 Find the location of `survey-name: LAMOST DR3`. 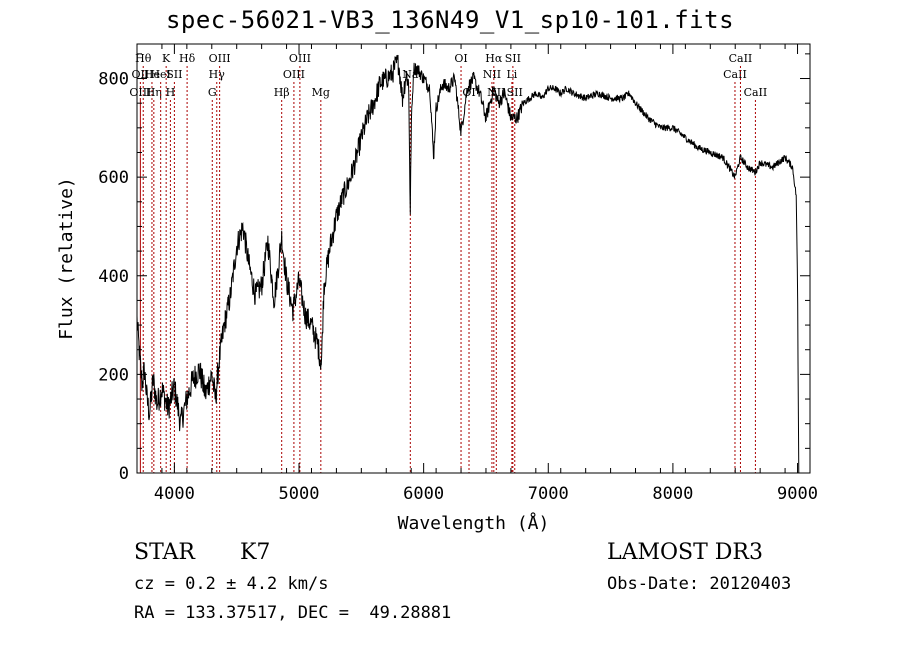

survey-name: LAMOST DR3 is located at coordinates (685, 552).